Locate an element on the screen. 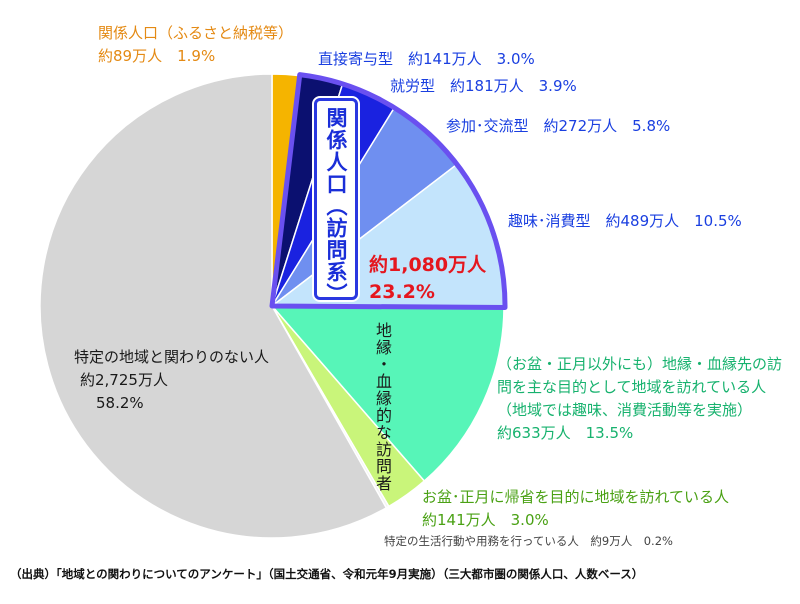  label-bon-line1: お盆･正月に帰省を目的に地域を訪れている人 is located at coordinates (576, 497).